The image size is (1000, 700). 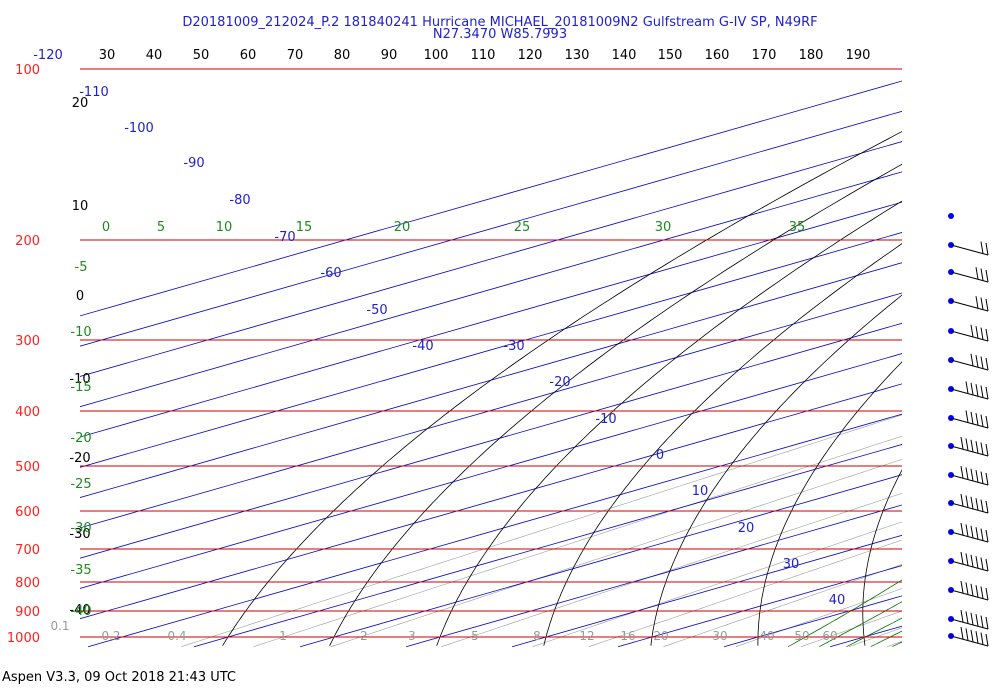 What do you see at coordinates (107, 55) in the screenshot?
I see `top-temperature-label: 30` at bounding box center [107, 55].